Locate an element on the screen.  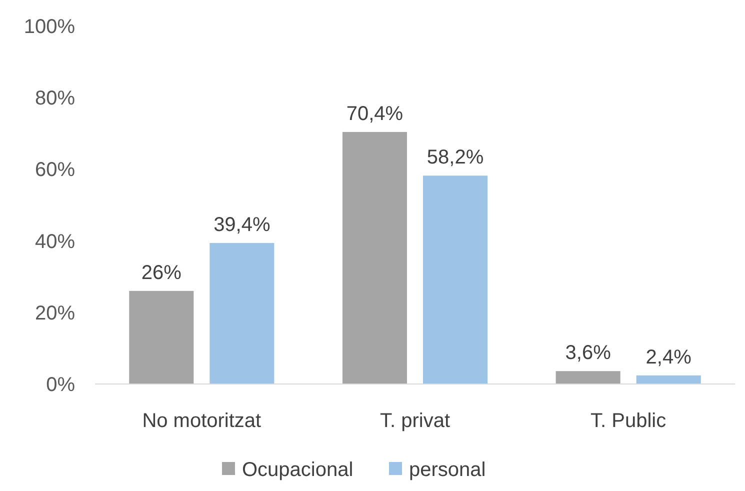
y-tick-label: 20% is located at coordinates (55, 313).